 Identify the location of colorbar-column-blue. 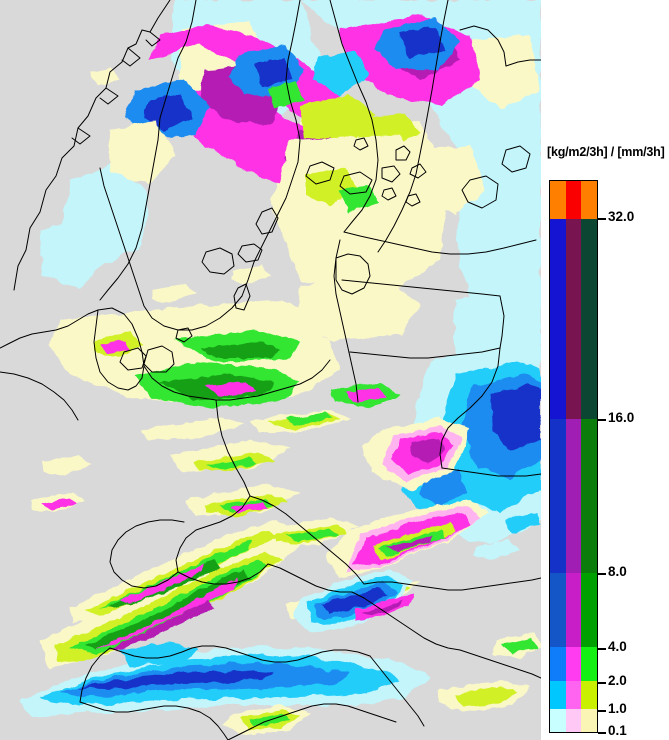
(558, 456).